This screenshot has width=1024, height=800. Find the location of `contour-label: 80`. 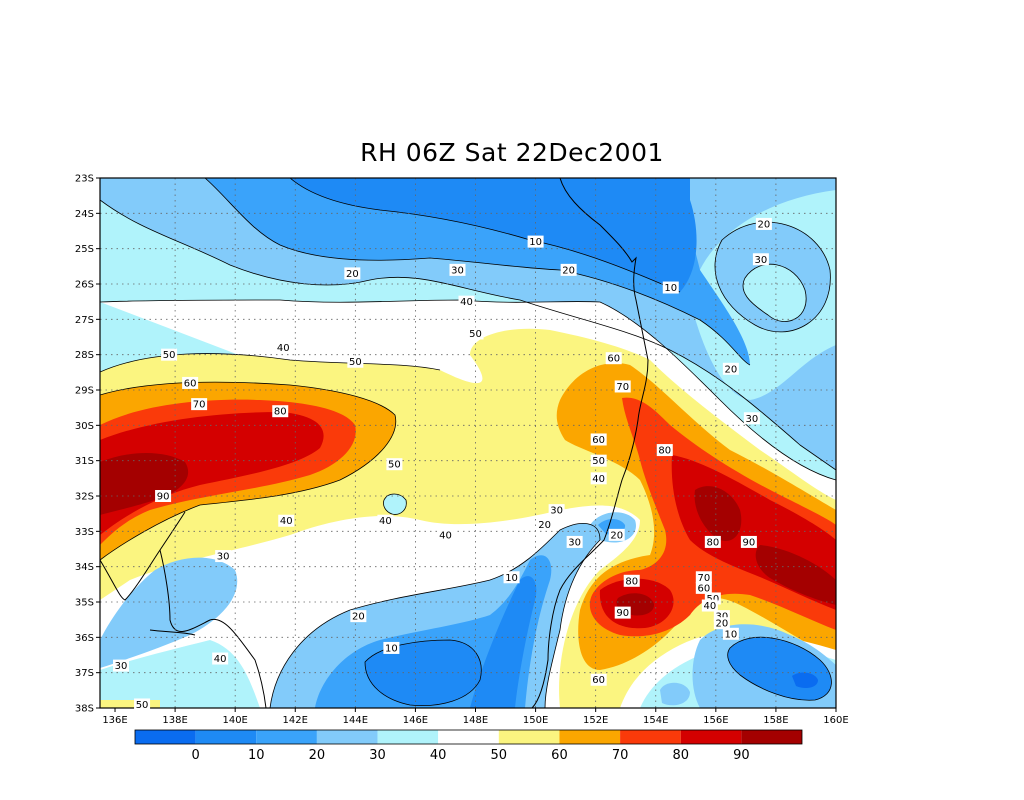

contour-label: 80 is located at coordinates (631, 580).